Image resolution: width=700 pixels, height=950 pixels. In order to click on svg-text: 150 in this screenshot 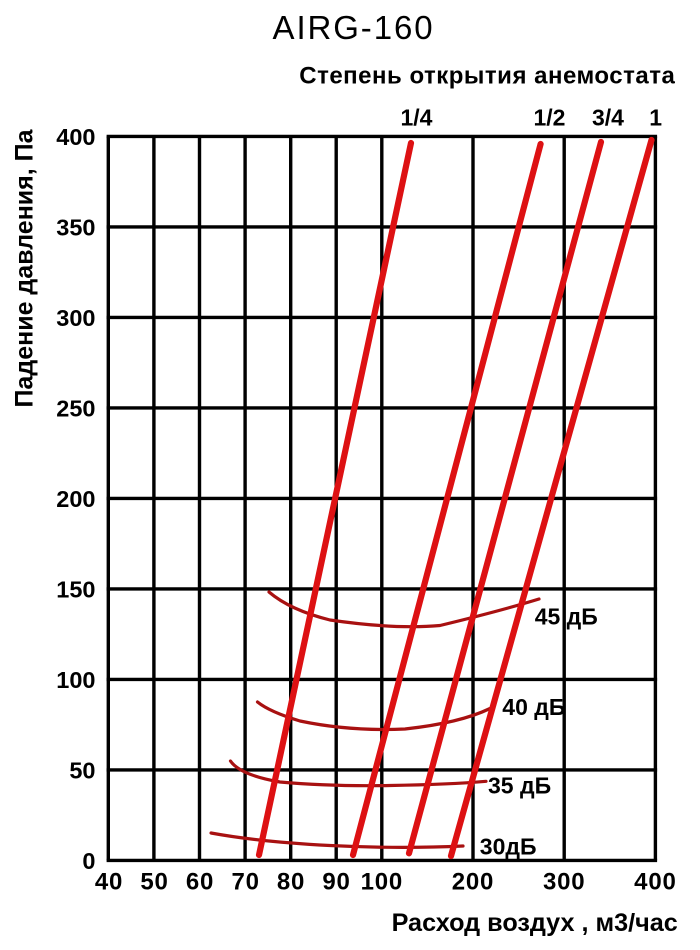, I will do `click(75, 589)`.